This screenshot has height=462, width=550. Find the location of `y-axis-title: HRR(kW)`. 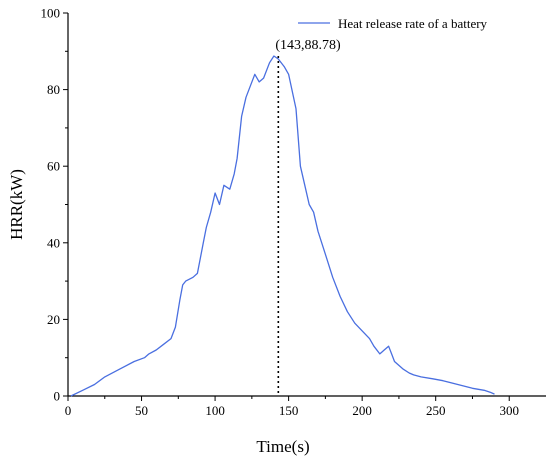

y-axis-title: HRR(kW) is located at coordinates (16, 204).